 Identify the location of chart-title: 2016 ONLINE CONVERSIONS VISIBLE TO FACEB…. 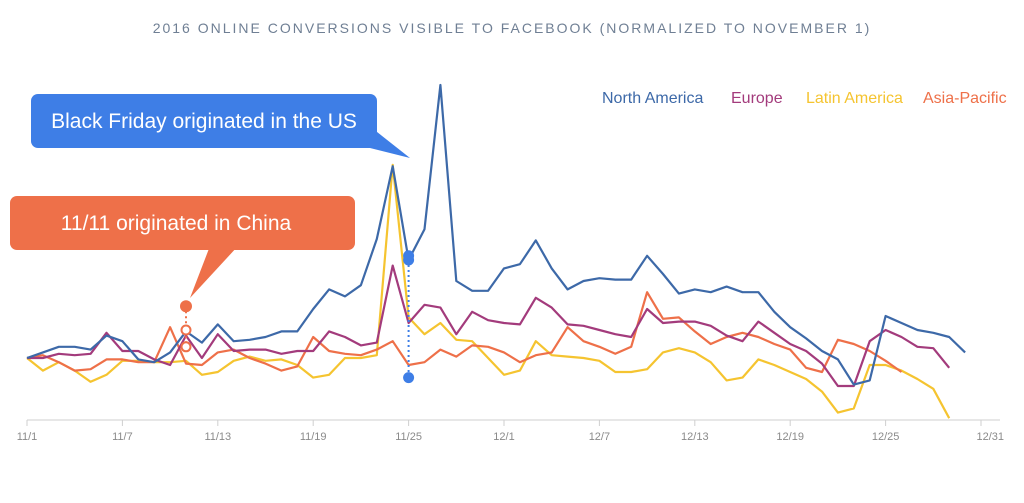
(512, 28).